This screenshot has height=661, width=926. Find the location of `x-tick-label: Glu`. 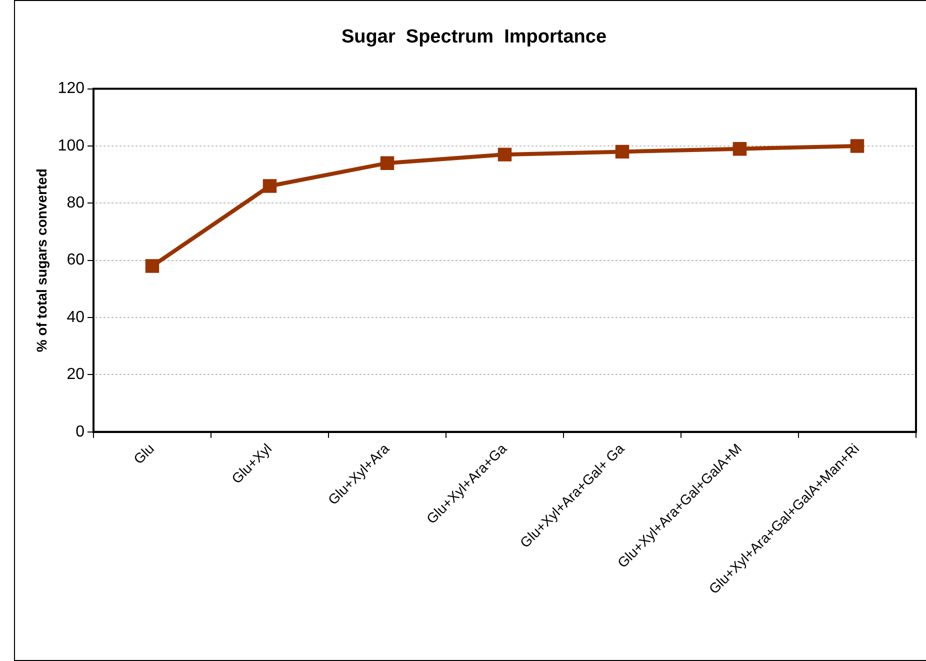

x-tick-label: Glu is located at coordinates (144, 454).